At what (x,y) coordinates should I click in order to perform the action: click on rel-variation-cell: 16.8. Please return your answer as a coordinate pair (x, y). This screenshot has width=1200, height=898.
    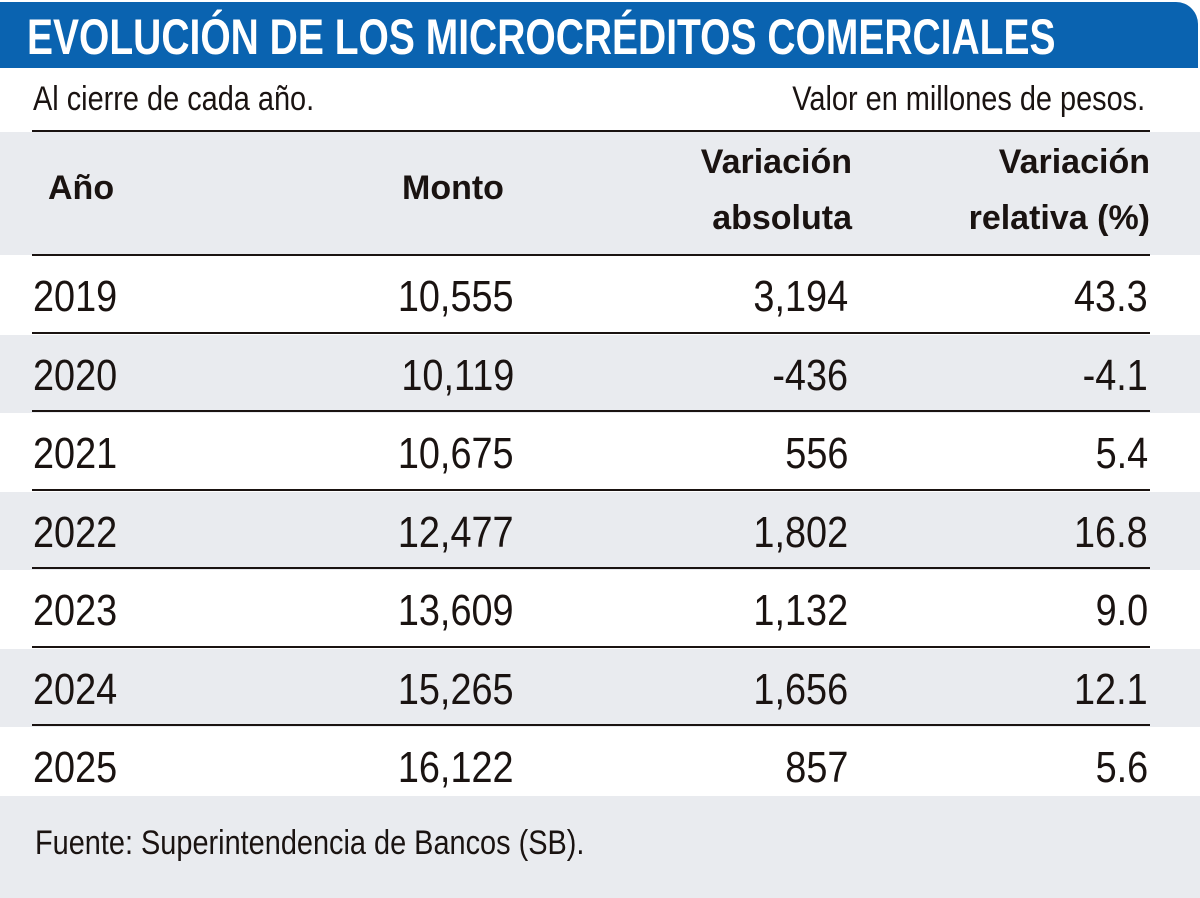
    Looking at the image, I should click on (1111, 532).